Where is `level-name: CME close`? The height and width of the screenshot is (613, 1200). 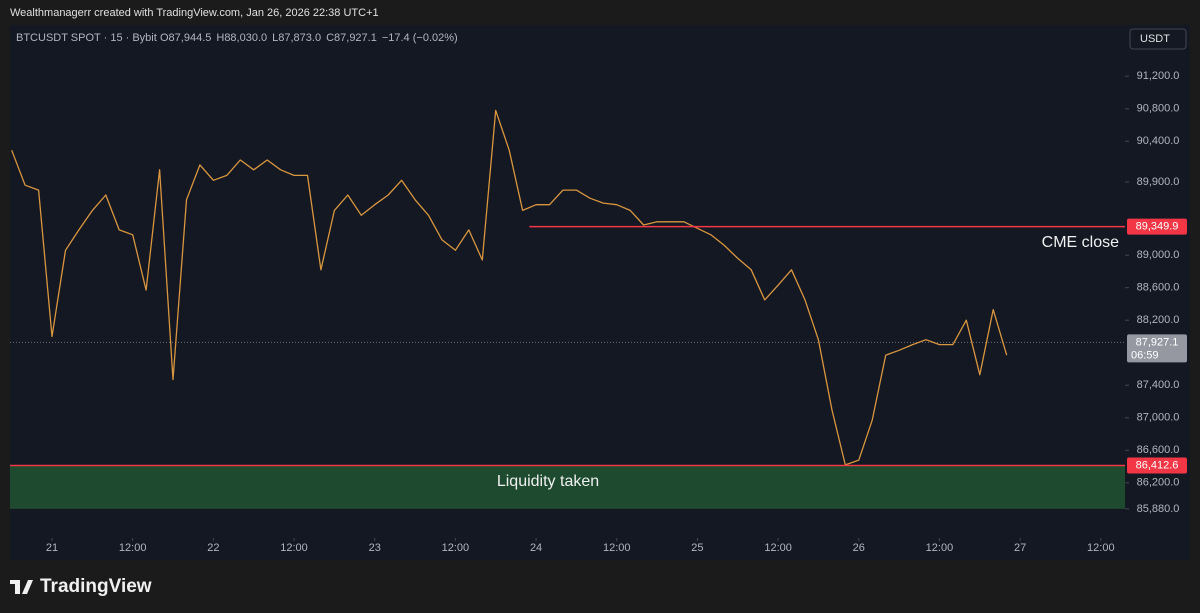
level-name: CME close is located at coordinates (1080, 242).